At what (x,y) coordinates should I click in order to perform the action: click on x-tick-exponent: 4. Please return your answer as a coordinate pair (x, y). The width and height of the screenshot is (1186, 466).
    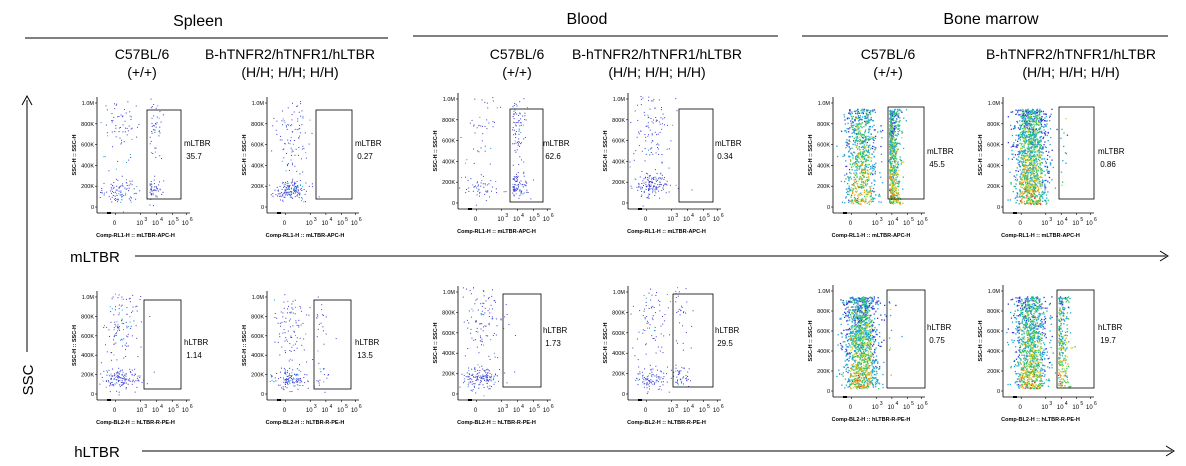
    Looking at the image, I should click on (1066, 220).